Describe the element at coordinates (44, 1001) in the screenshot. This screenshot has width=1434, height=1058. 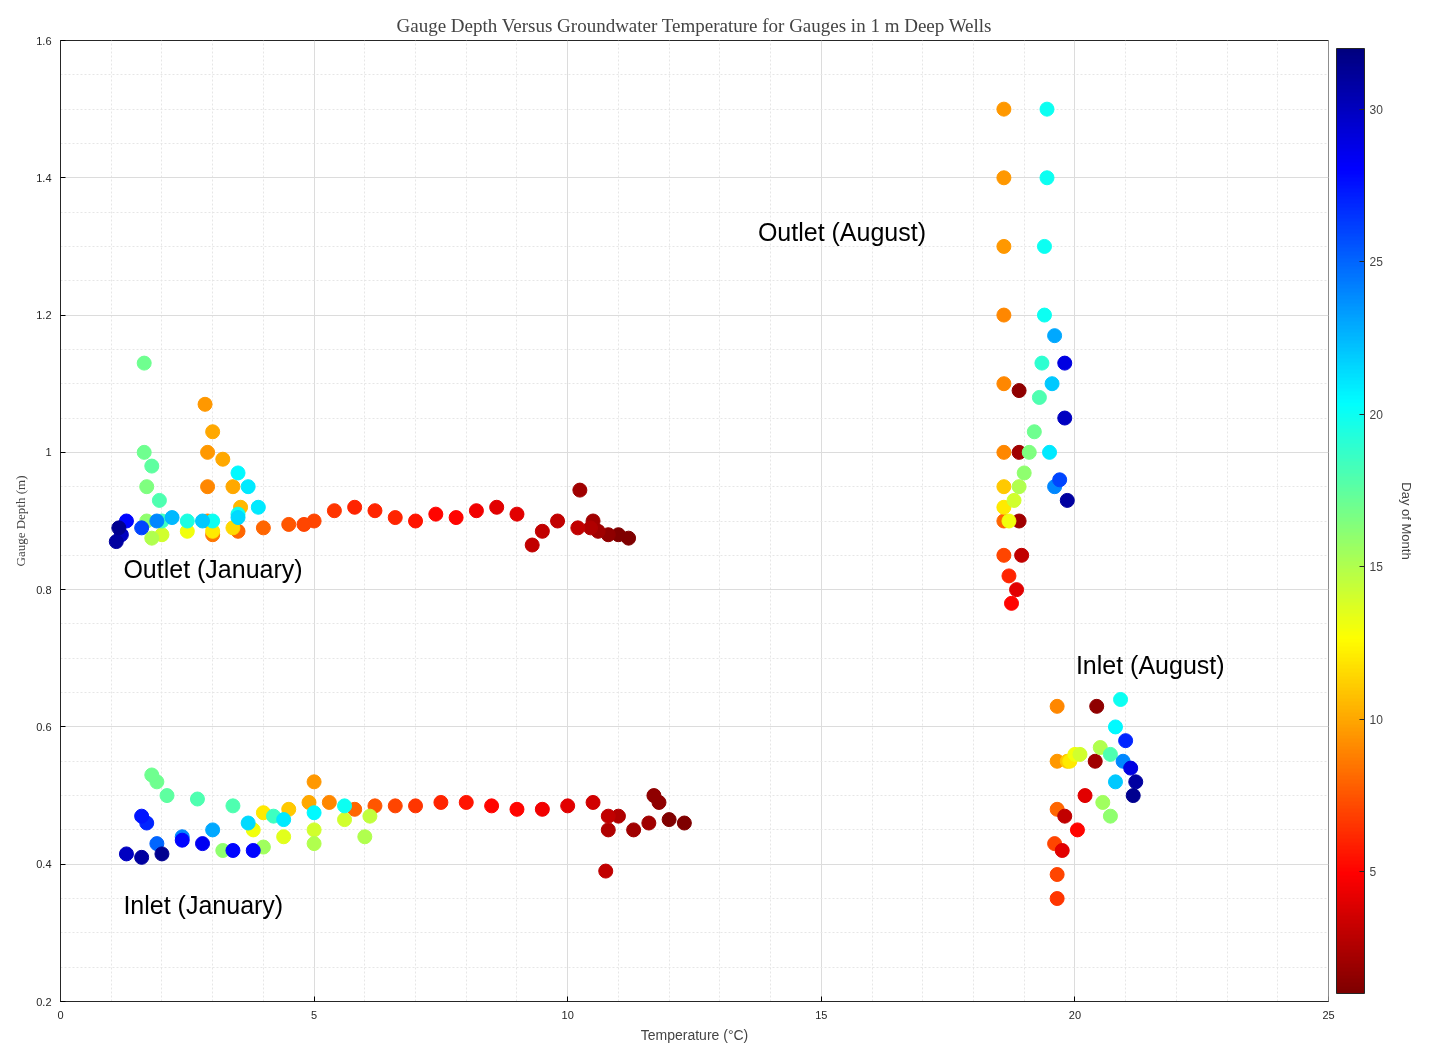
I see `y-tick-label: 0.2` at that location.